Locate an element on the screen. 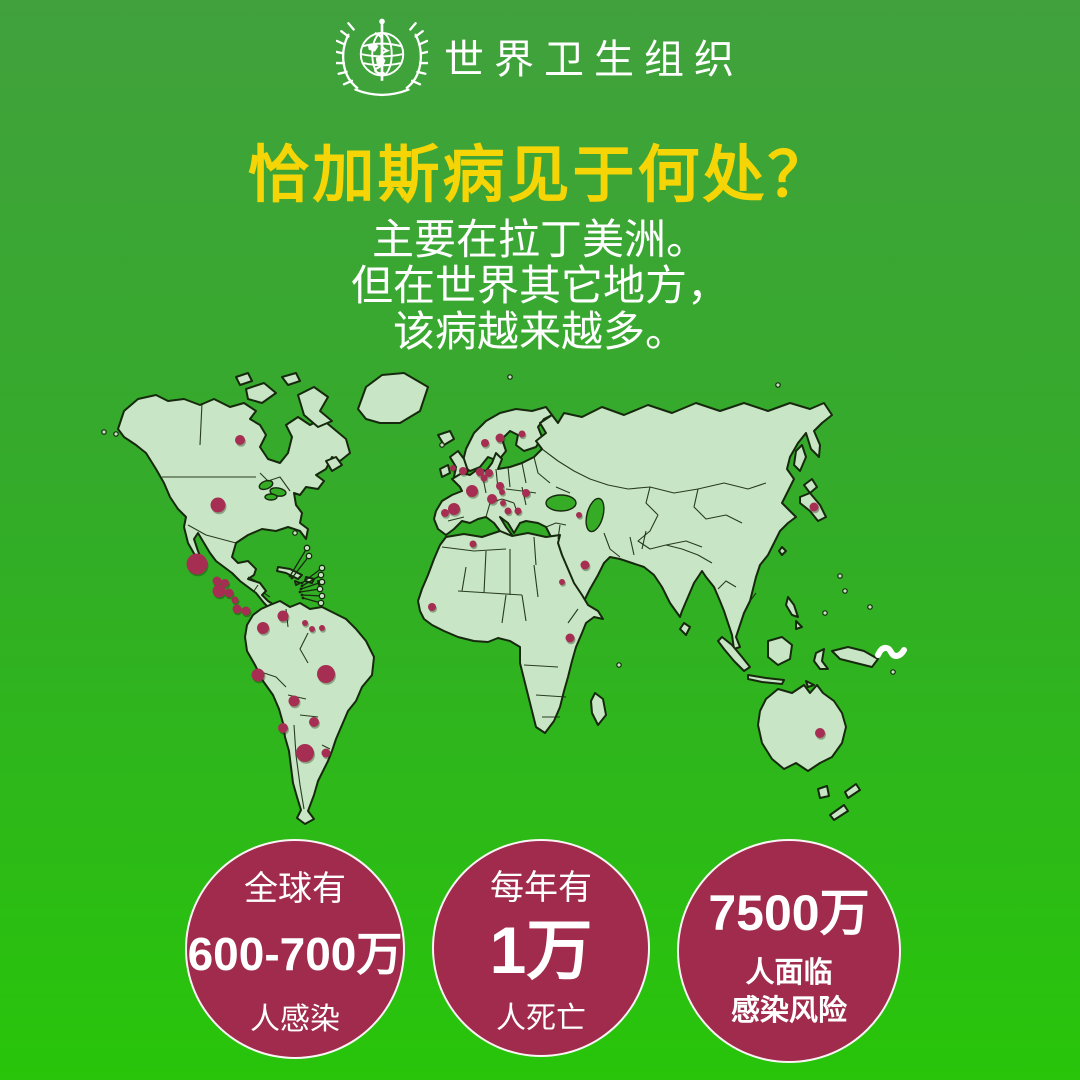  org-name: 世界卫生组织 is located at coordinates (594, 60).